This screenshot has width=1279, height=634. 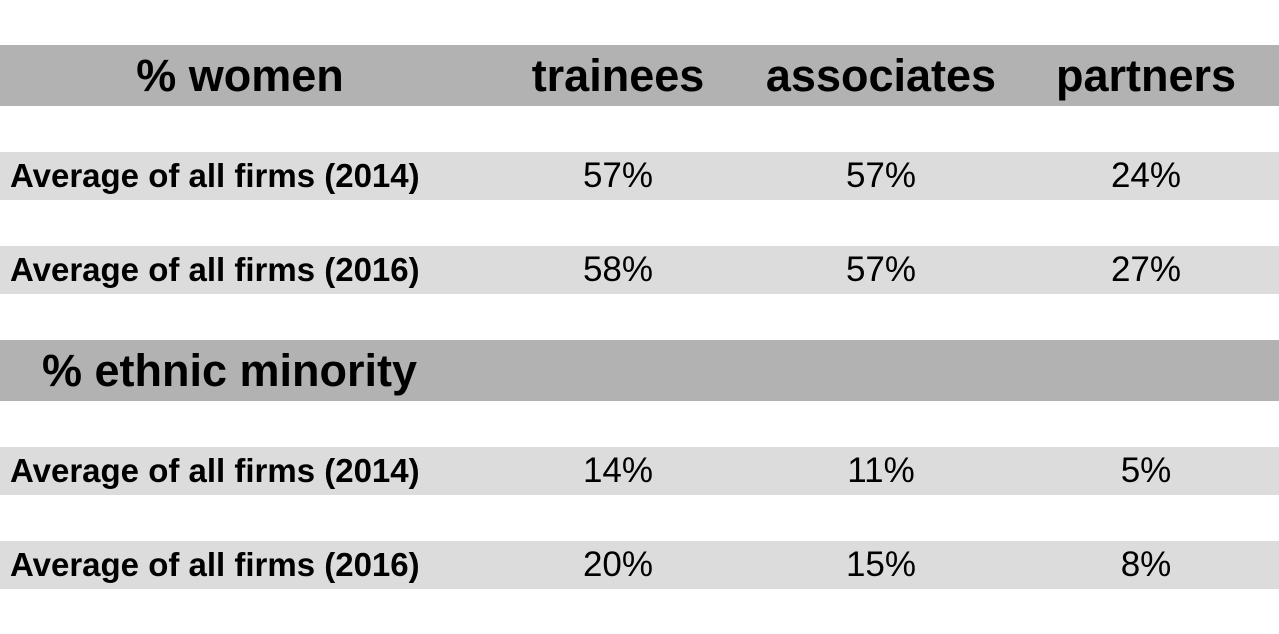 I want to click on cell-trainees: 20%, so click(x=618, y=564).